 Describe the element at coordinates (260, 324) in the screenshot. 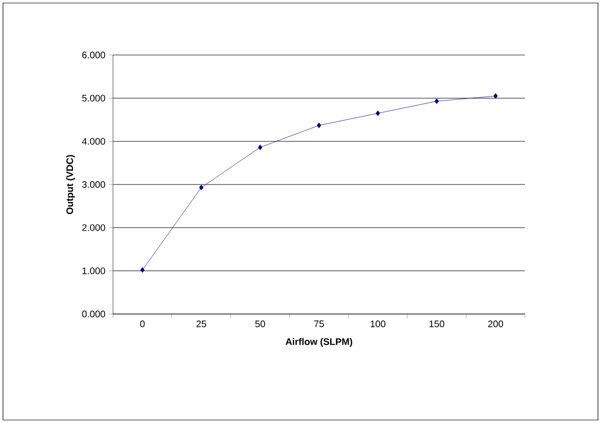

I see `x-tick-label: 50` at that location.